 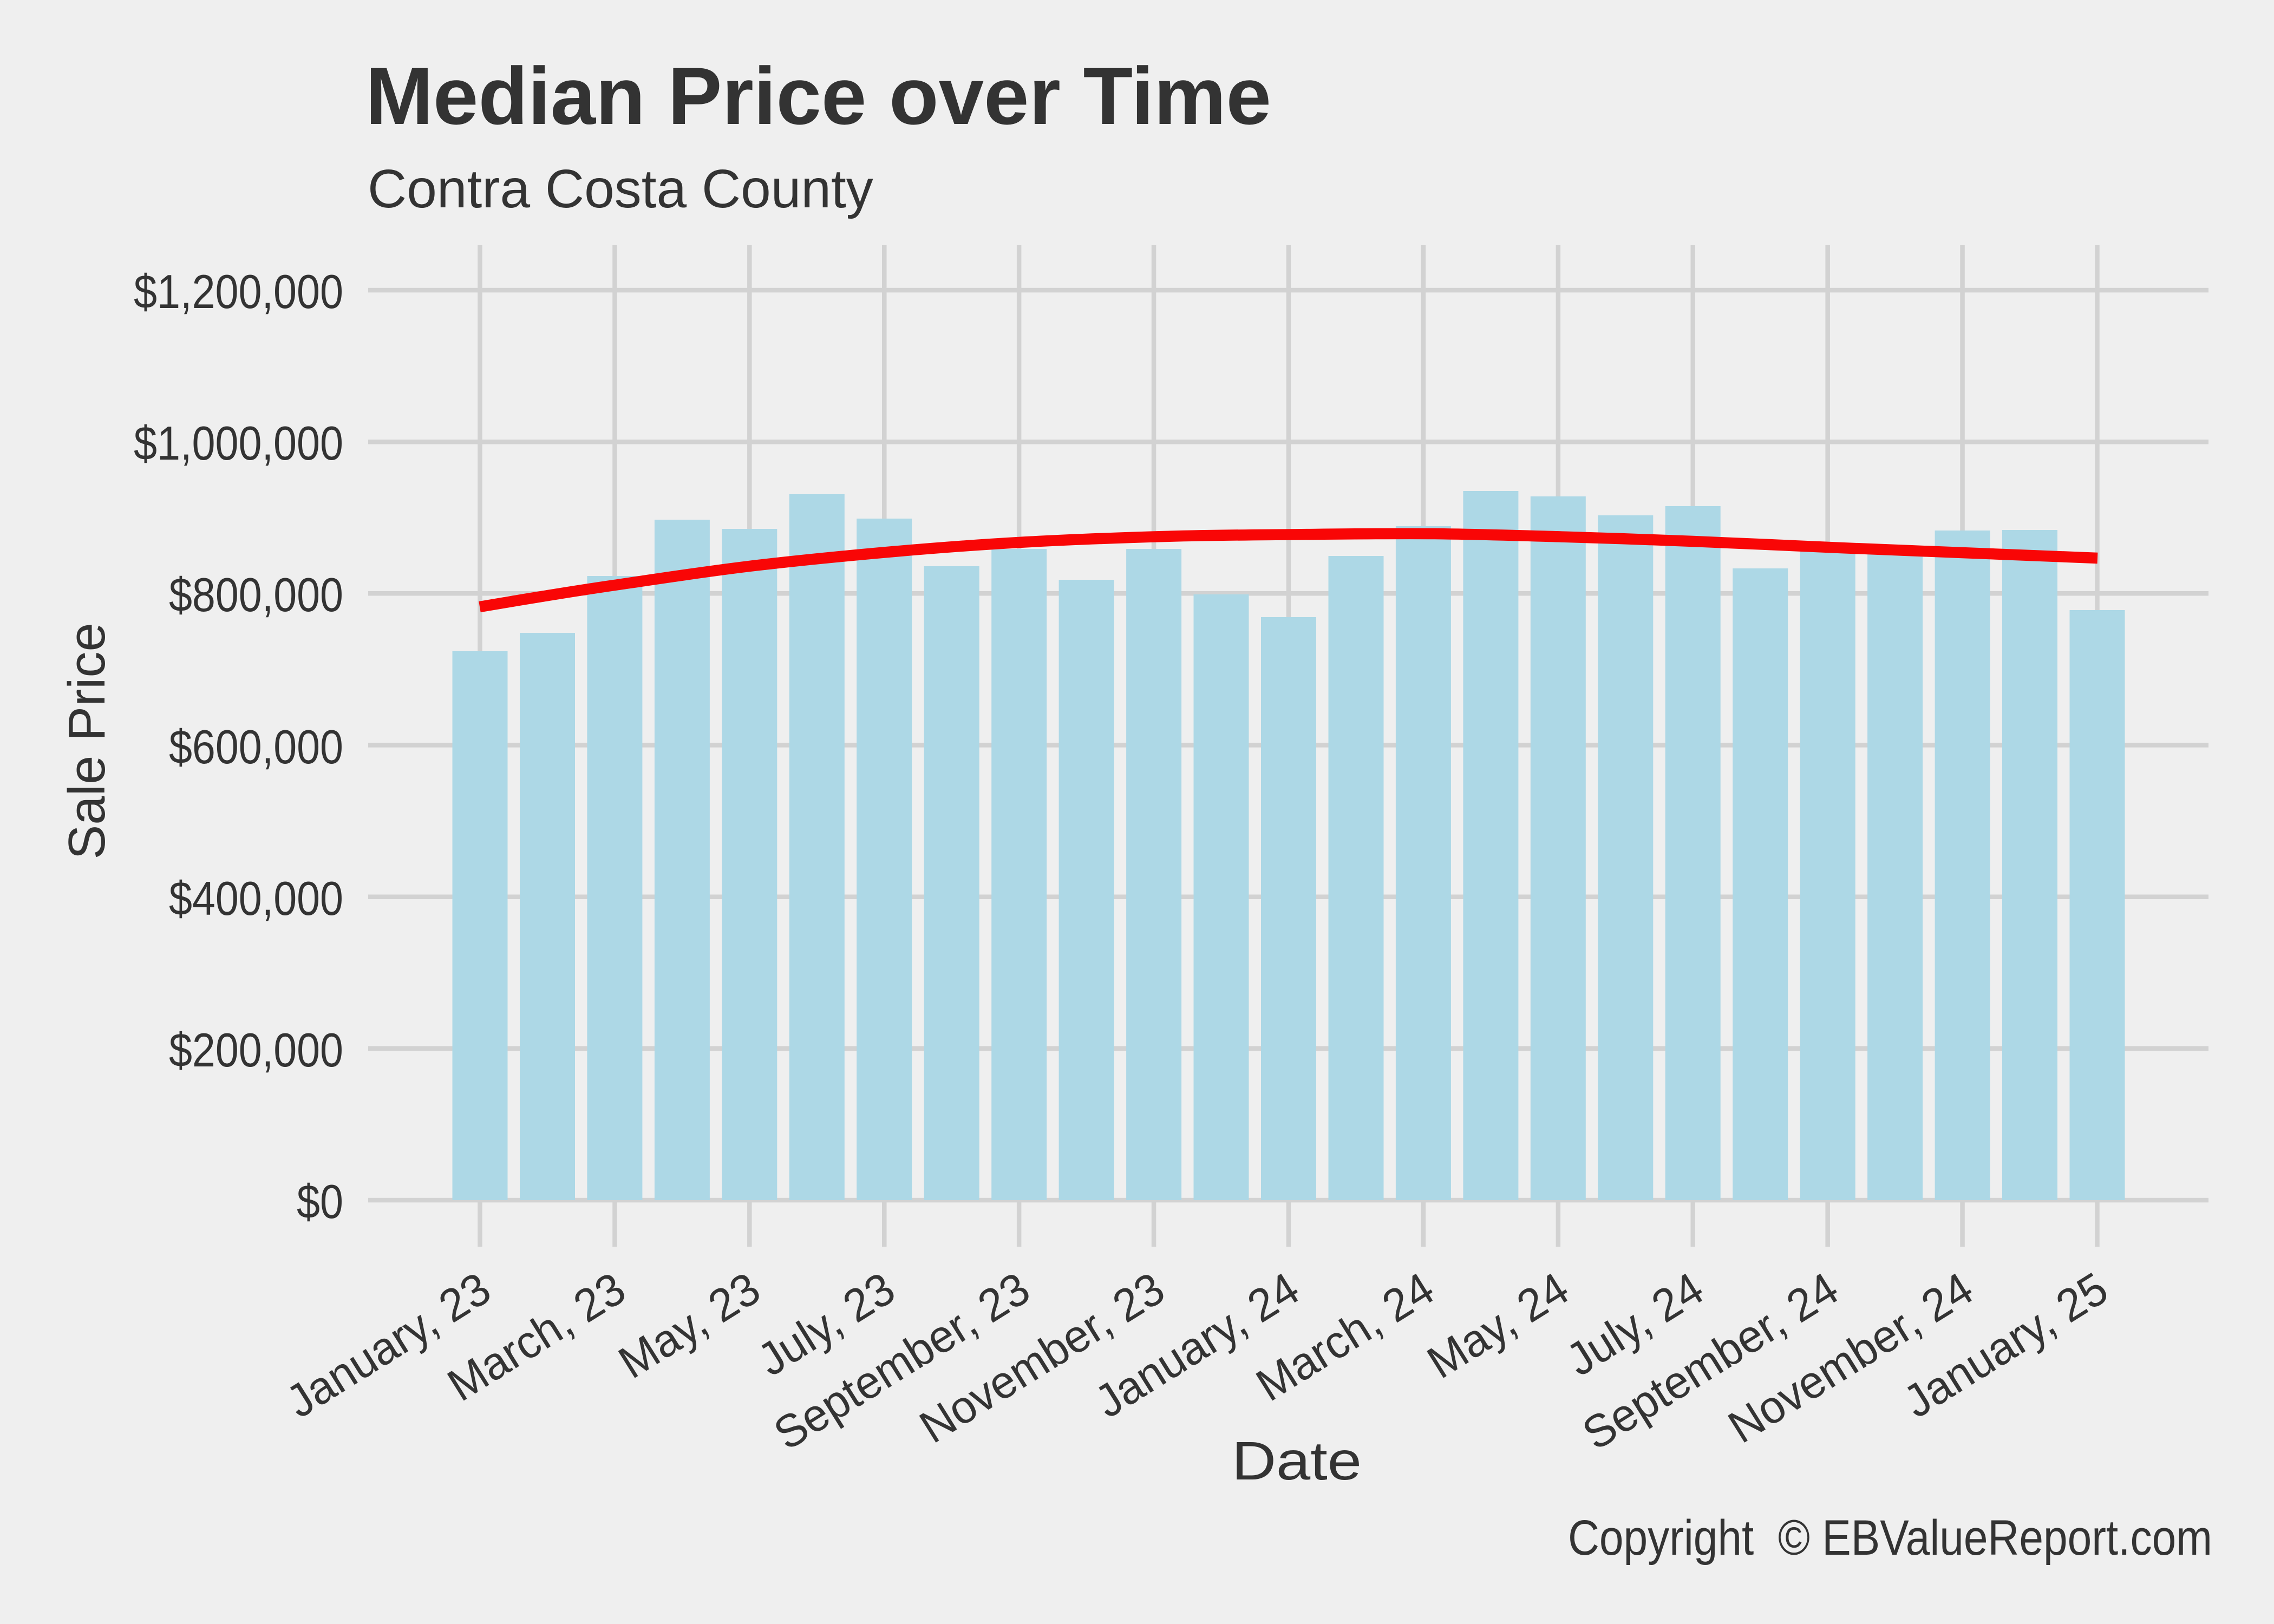 What do you see at coordinates (690, 1326) in the screenshot?
I see `svg-text: May, 23` at bounding box center [690, 1326].